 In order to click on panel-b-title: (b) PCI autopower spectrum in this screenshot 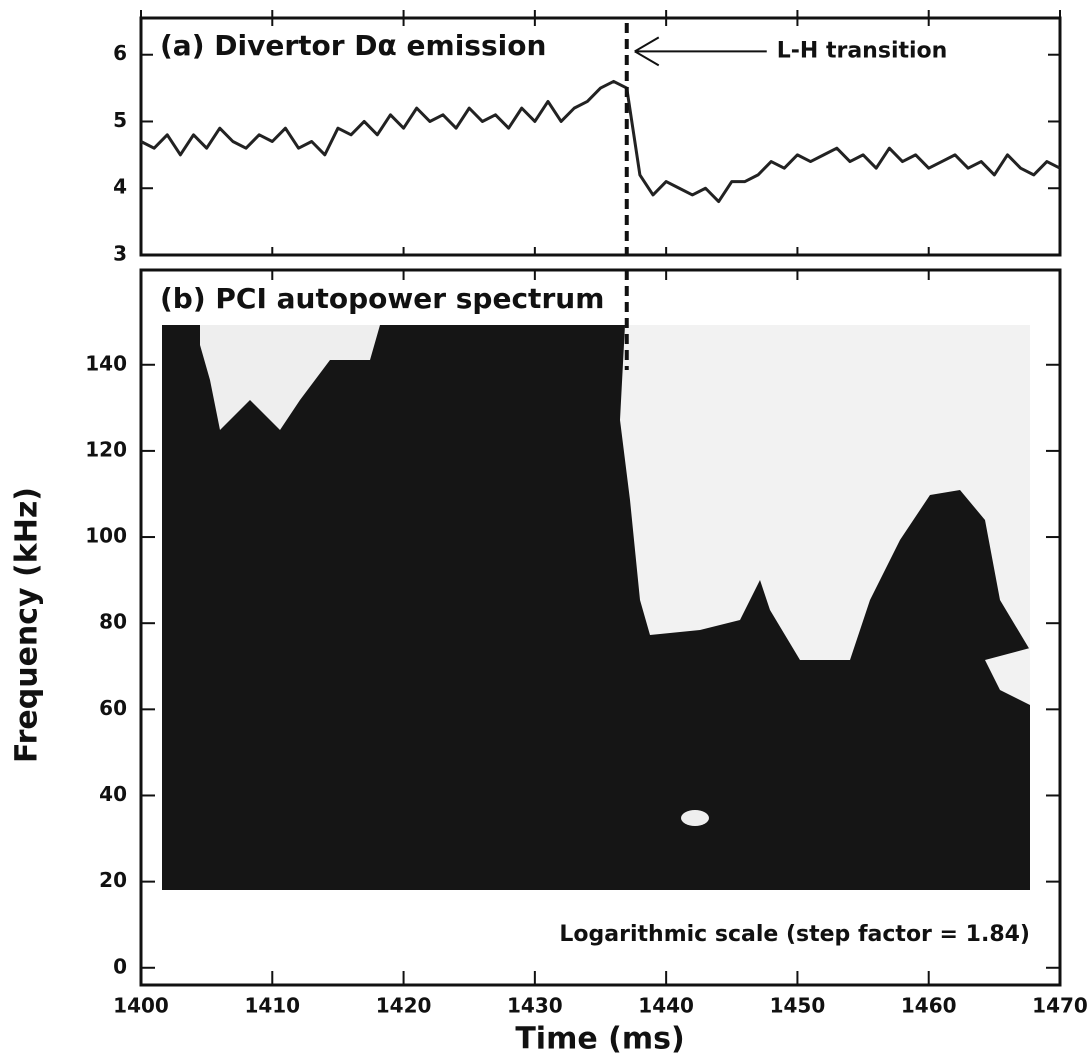, I will do `click(382, 298)`.